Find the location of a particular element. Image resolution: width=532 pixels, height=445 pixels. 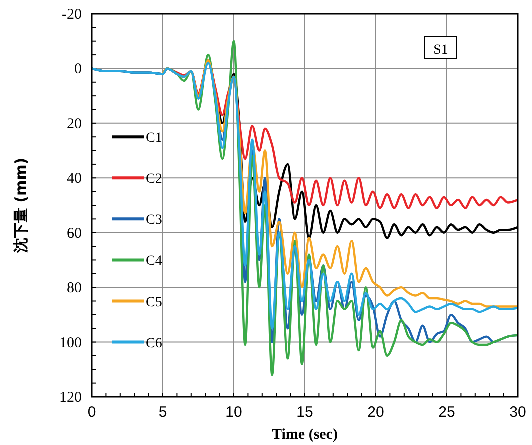

legend-label: C6 is located at coordinates (154, 344).